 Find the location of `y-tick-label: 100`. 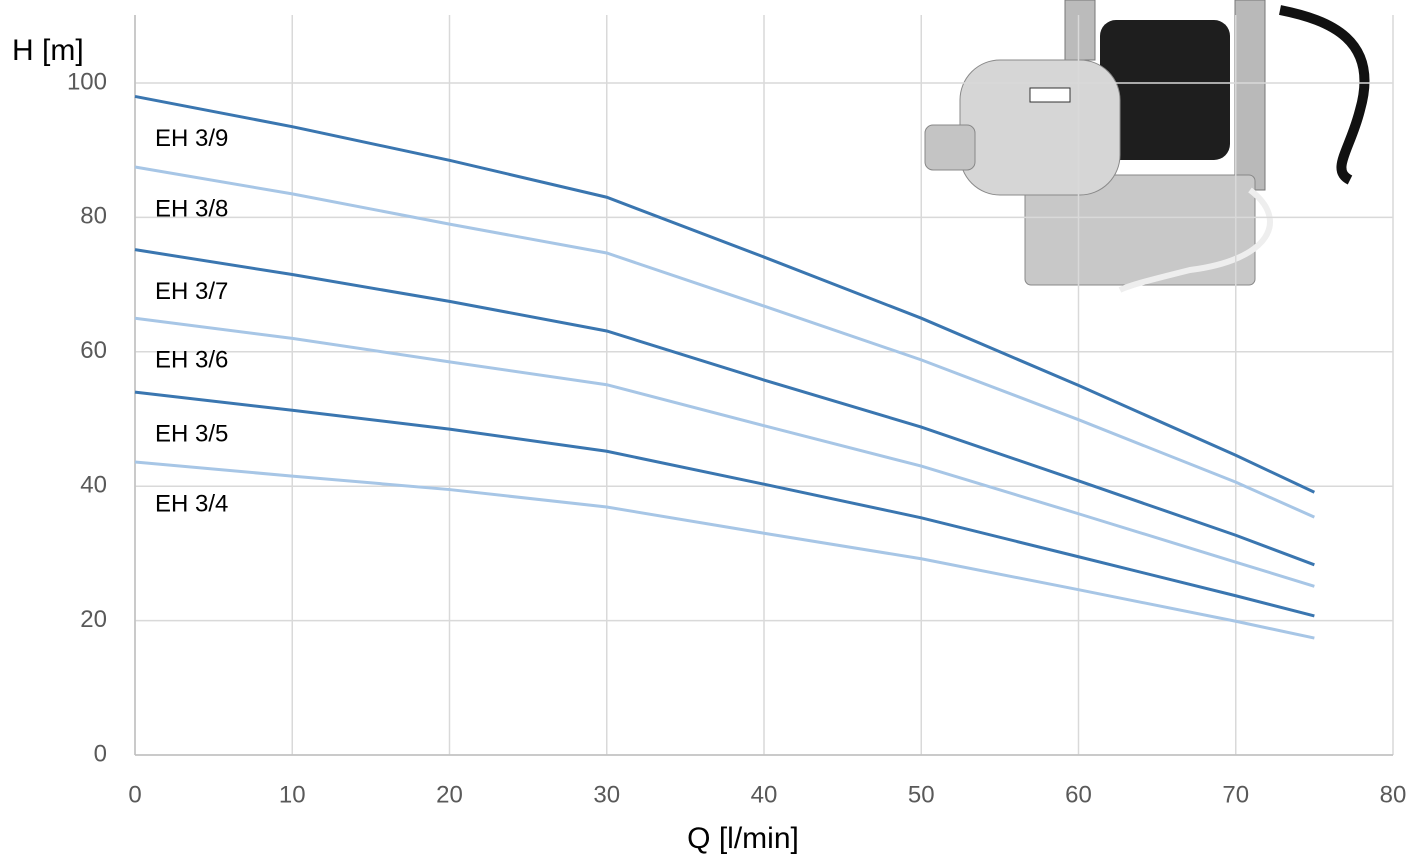

y-tick-label: 100 is located at coordinates (87, 81).